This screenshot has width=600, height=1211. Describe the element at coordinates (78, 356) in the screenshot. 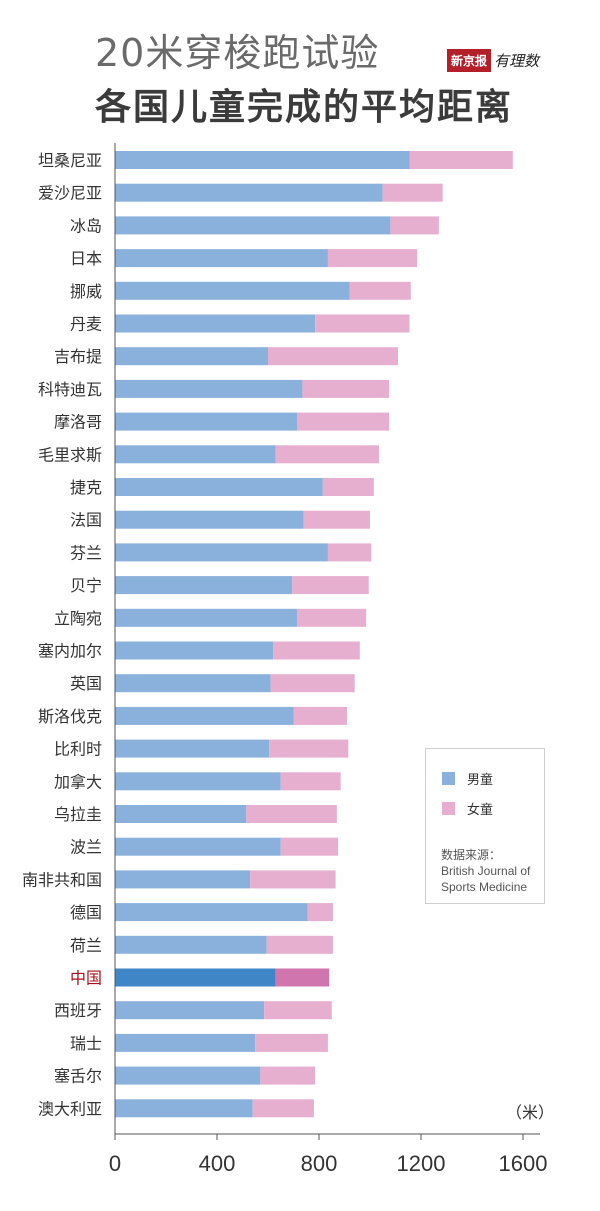

I see `category-label-6: 吉布提` at that location.